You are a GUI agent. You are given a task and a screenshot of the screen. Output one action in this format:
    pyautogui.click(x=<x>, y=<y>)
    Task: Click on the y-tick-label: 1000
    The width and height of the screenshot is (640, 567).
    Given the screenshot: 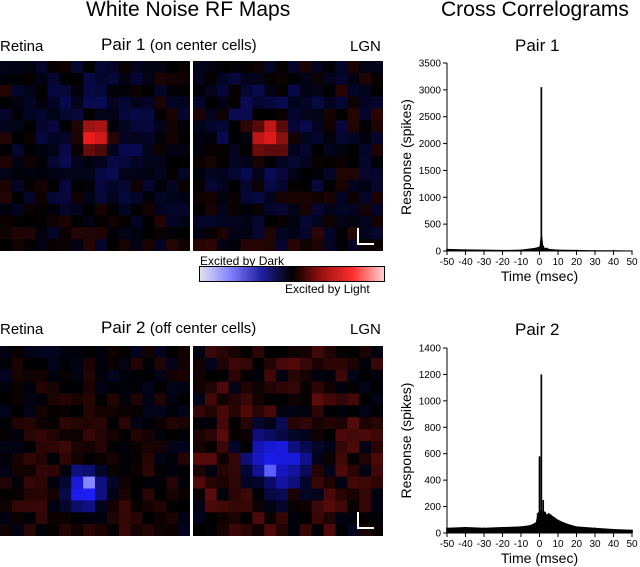 What is the action you would take?
    pyautogui.click(x=430, y=401)
    